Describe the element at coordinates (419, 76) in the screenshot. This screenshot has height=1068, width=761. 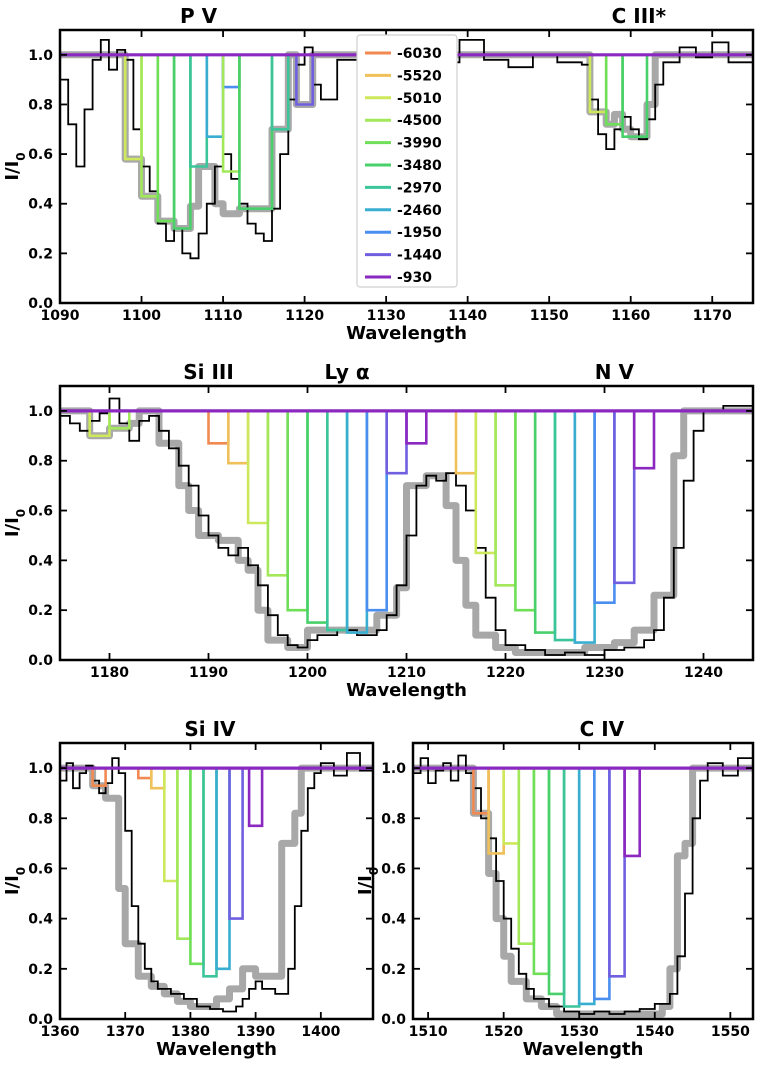
I see `legend-label: -5520` at that location.